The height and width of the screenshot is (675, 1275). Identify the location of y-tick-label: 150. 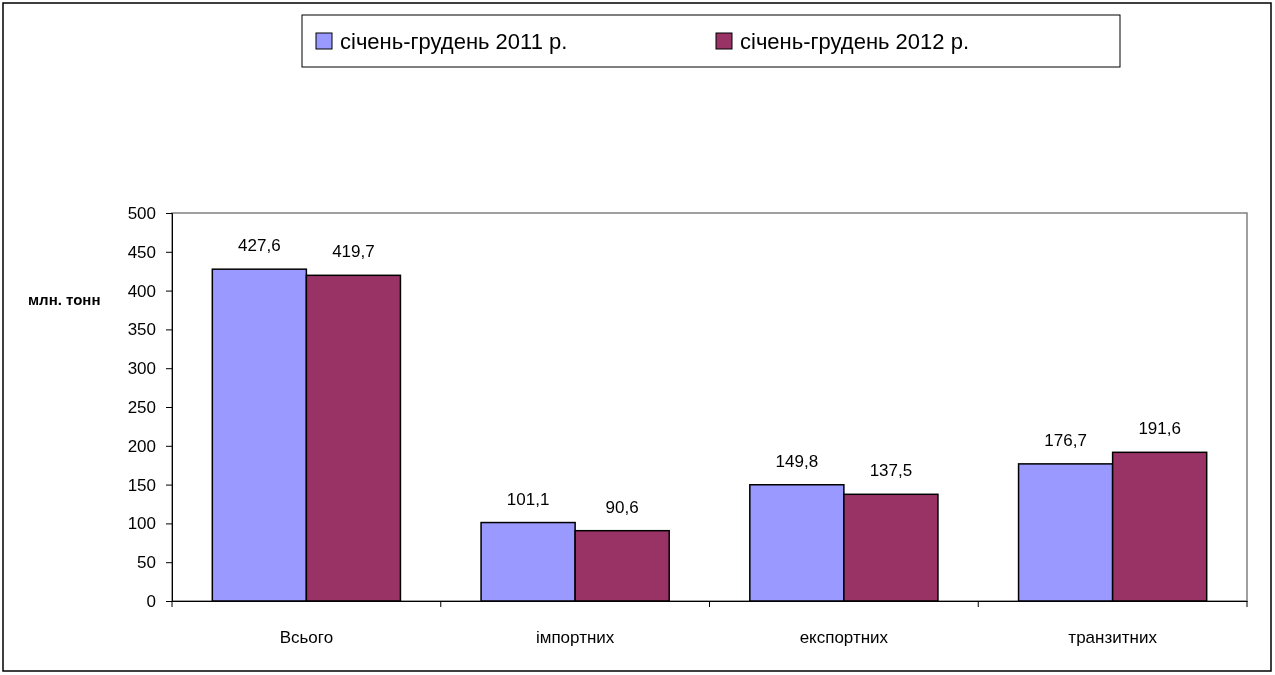
(141, 485).